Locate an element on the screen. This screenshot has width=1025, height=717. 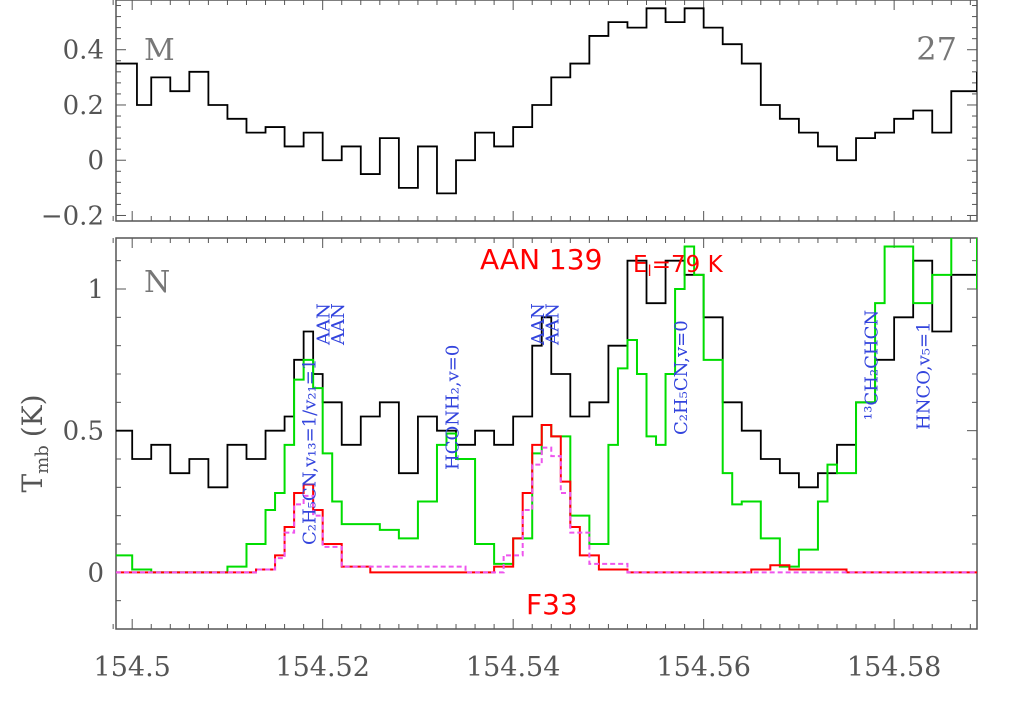
line-label: HNCO,v₅=1 is located at coordinates (924, 375).